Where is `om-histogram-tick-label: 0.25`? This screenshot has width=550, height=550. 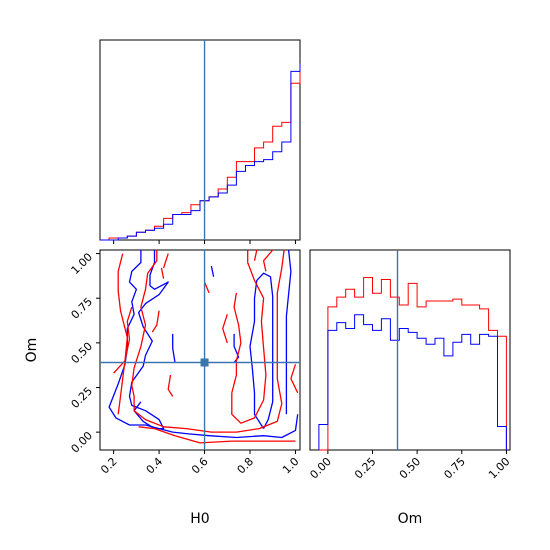 om-histogram-tick-label: 0.25 is located at coordinates (365, 468).